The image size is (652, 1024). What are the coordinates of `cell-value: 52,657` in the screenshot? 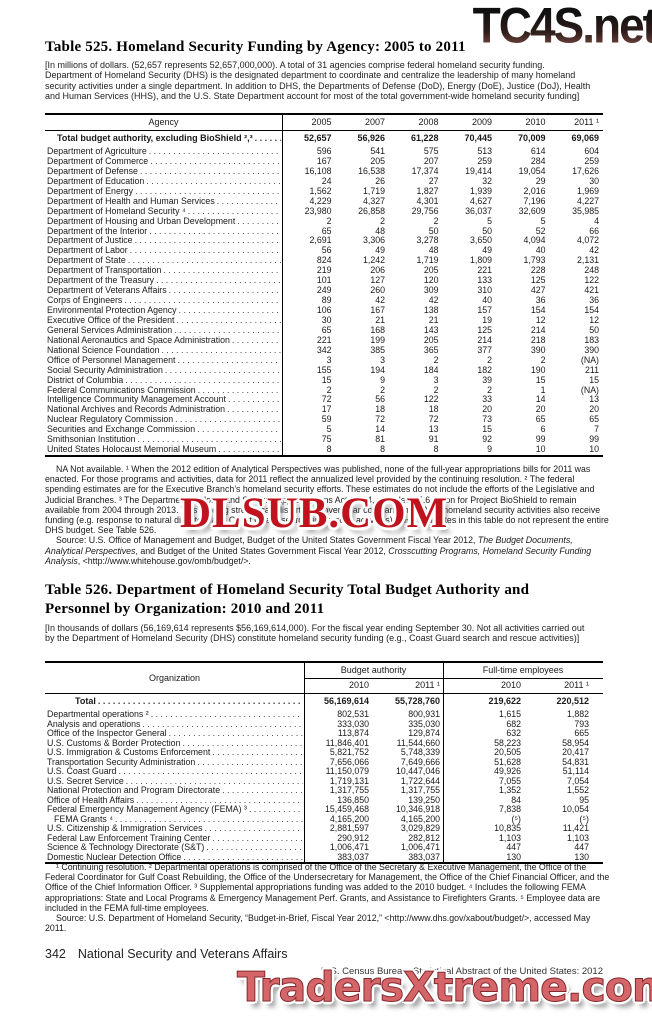 It's located at (317, 138).